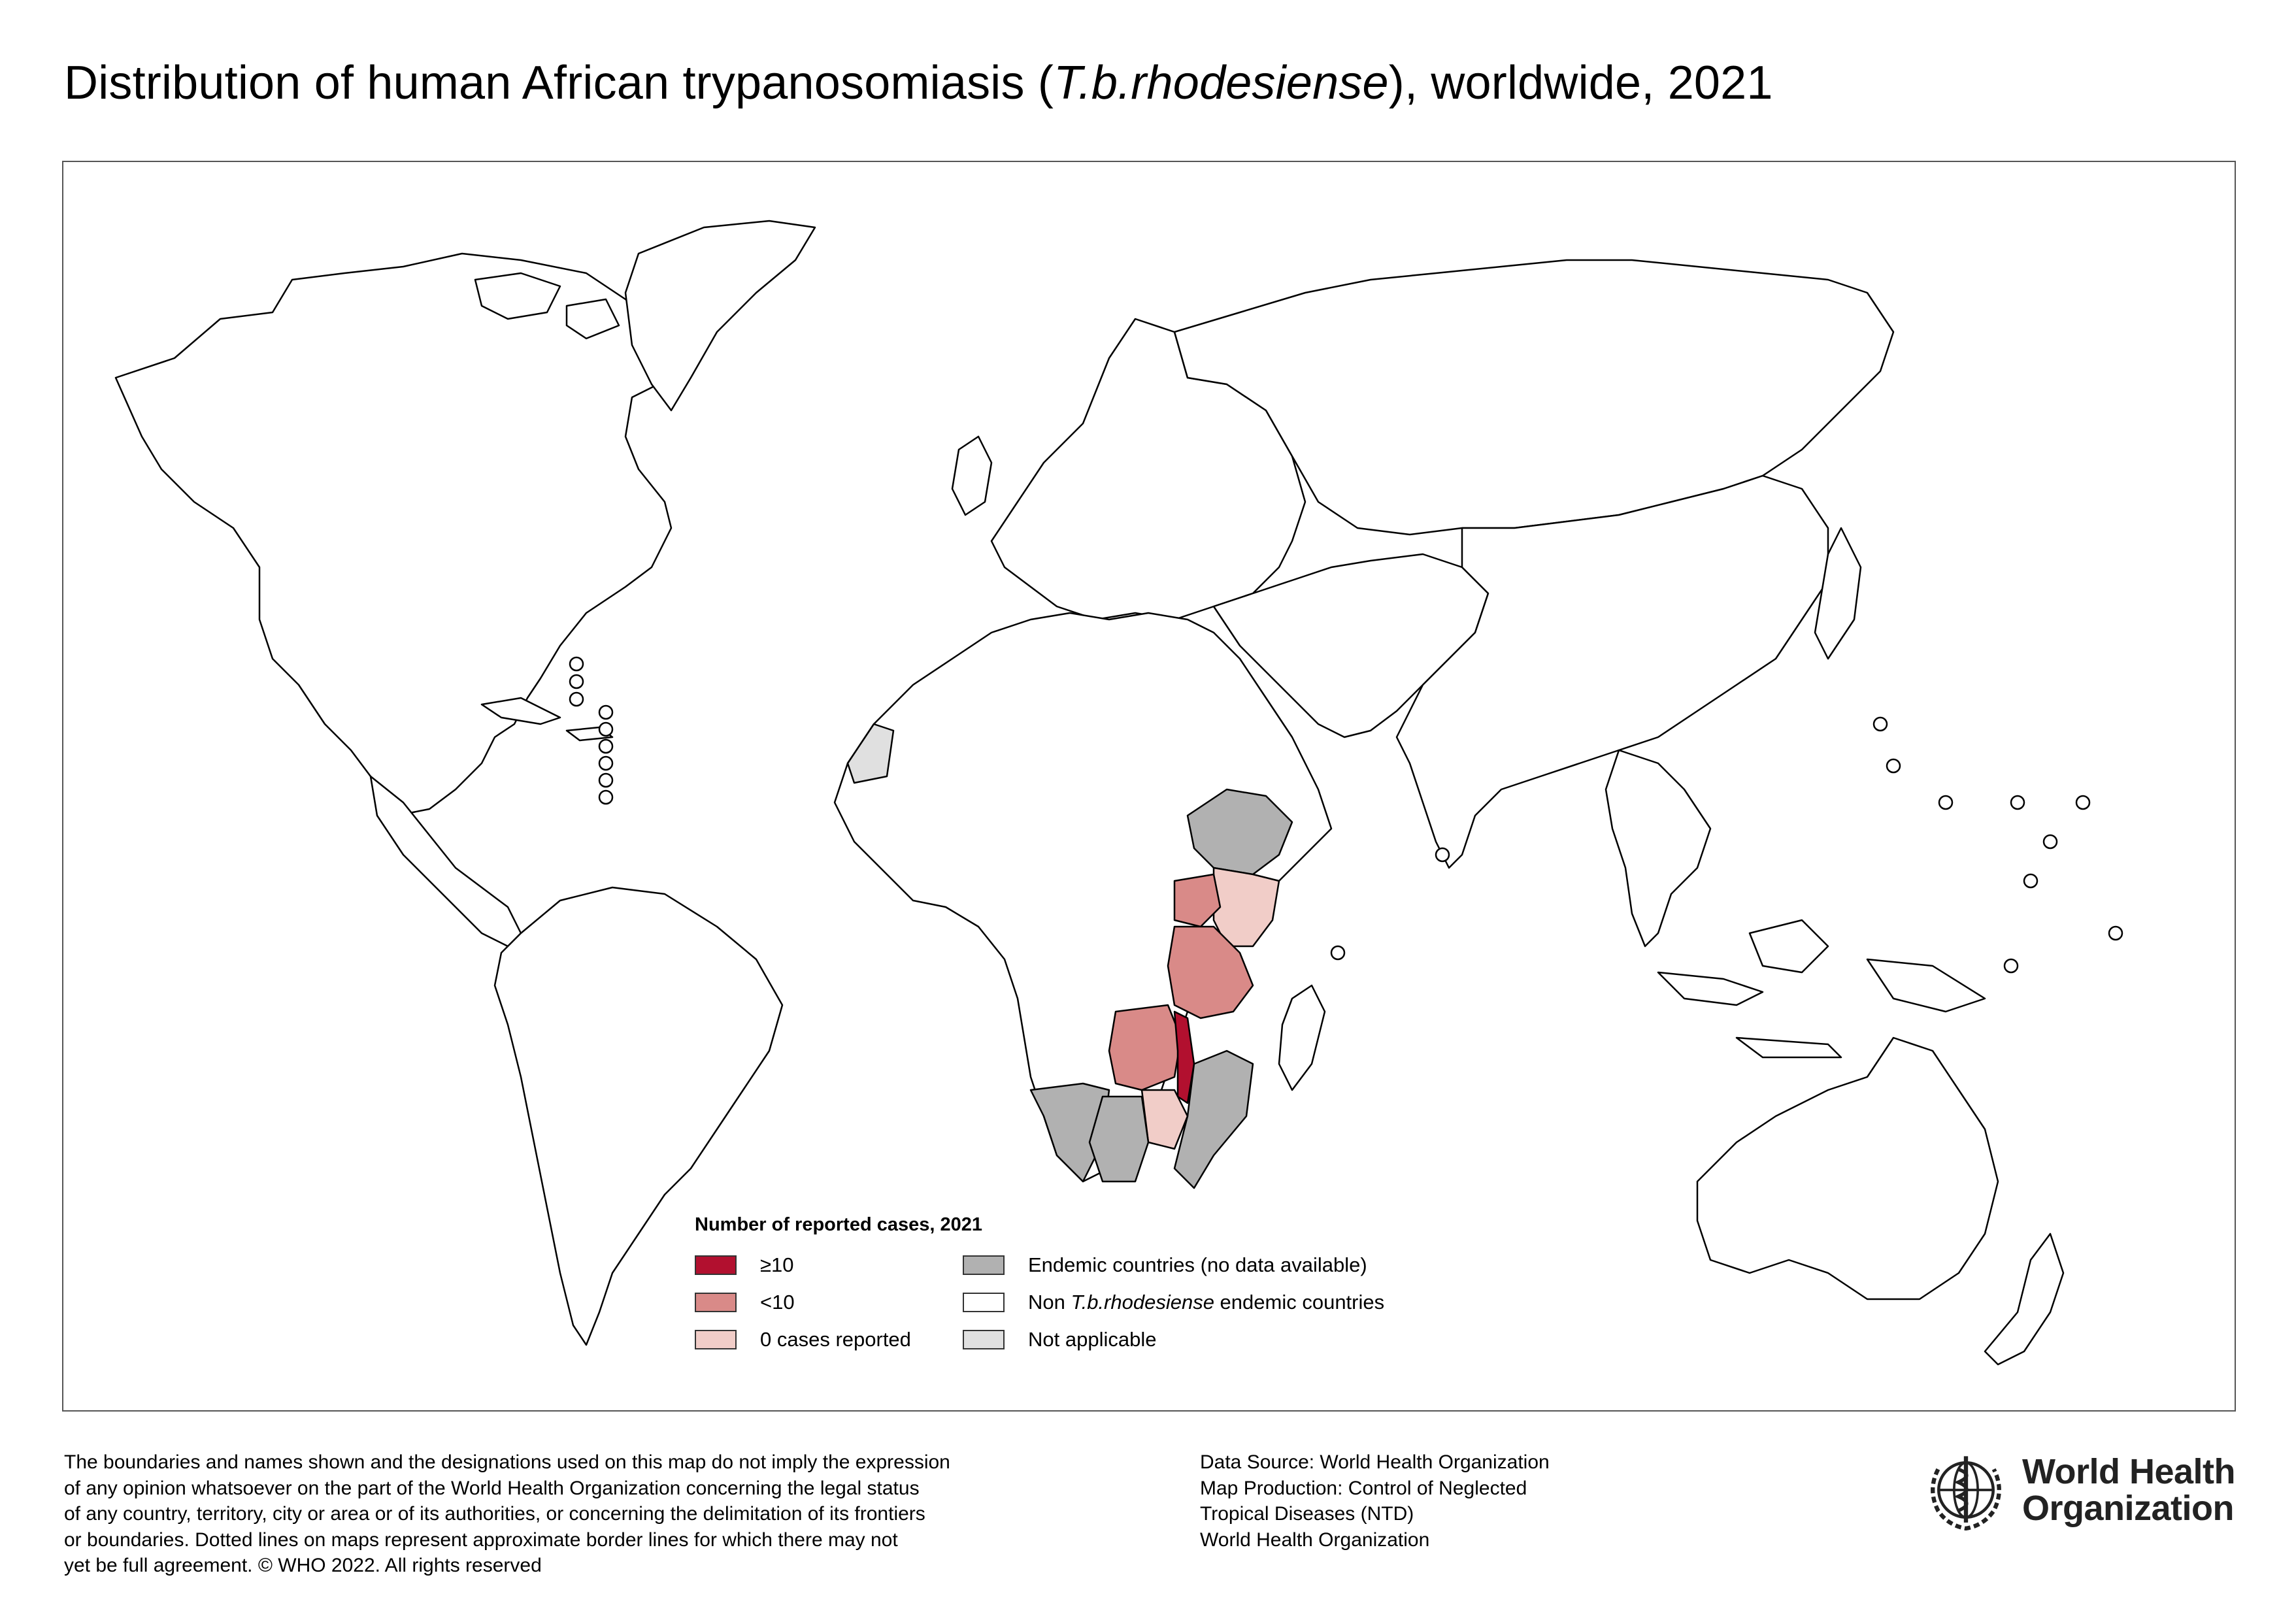 The height and width of the screenshot is (1620, 2296). Describe the element at coordinates (1838, 593) in the screenshot. I see `region-japan` at that location.